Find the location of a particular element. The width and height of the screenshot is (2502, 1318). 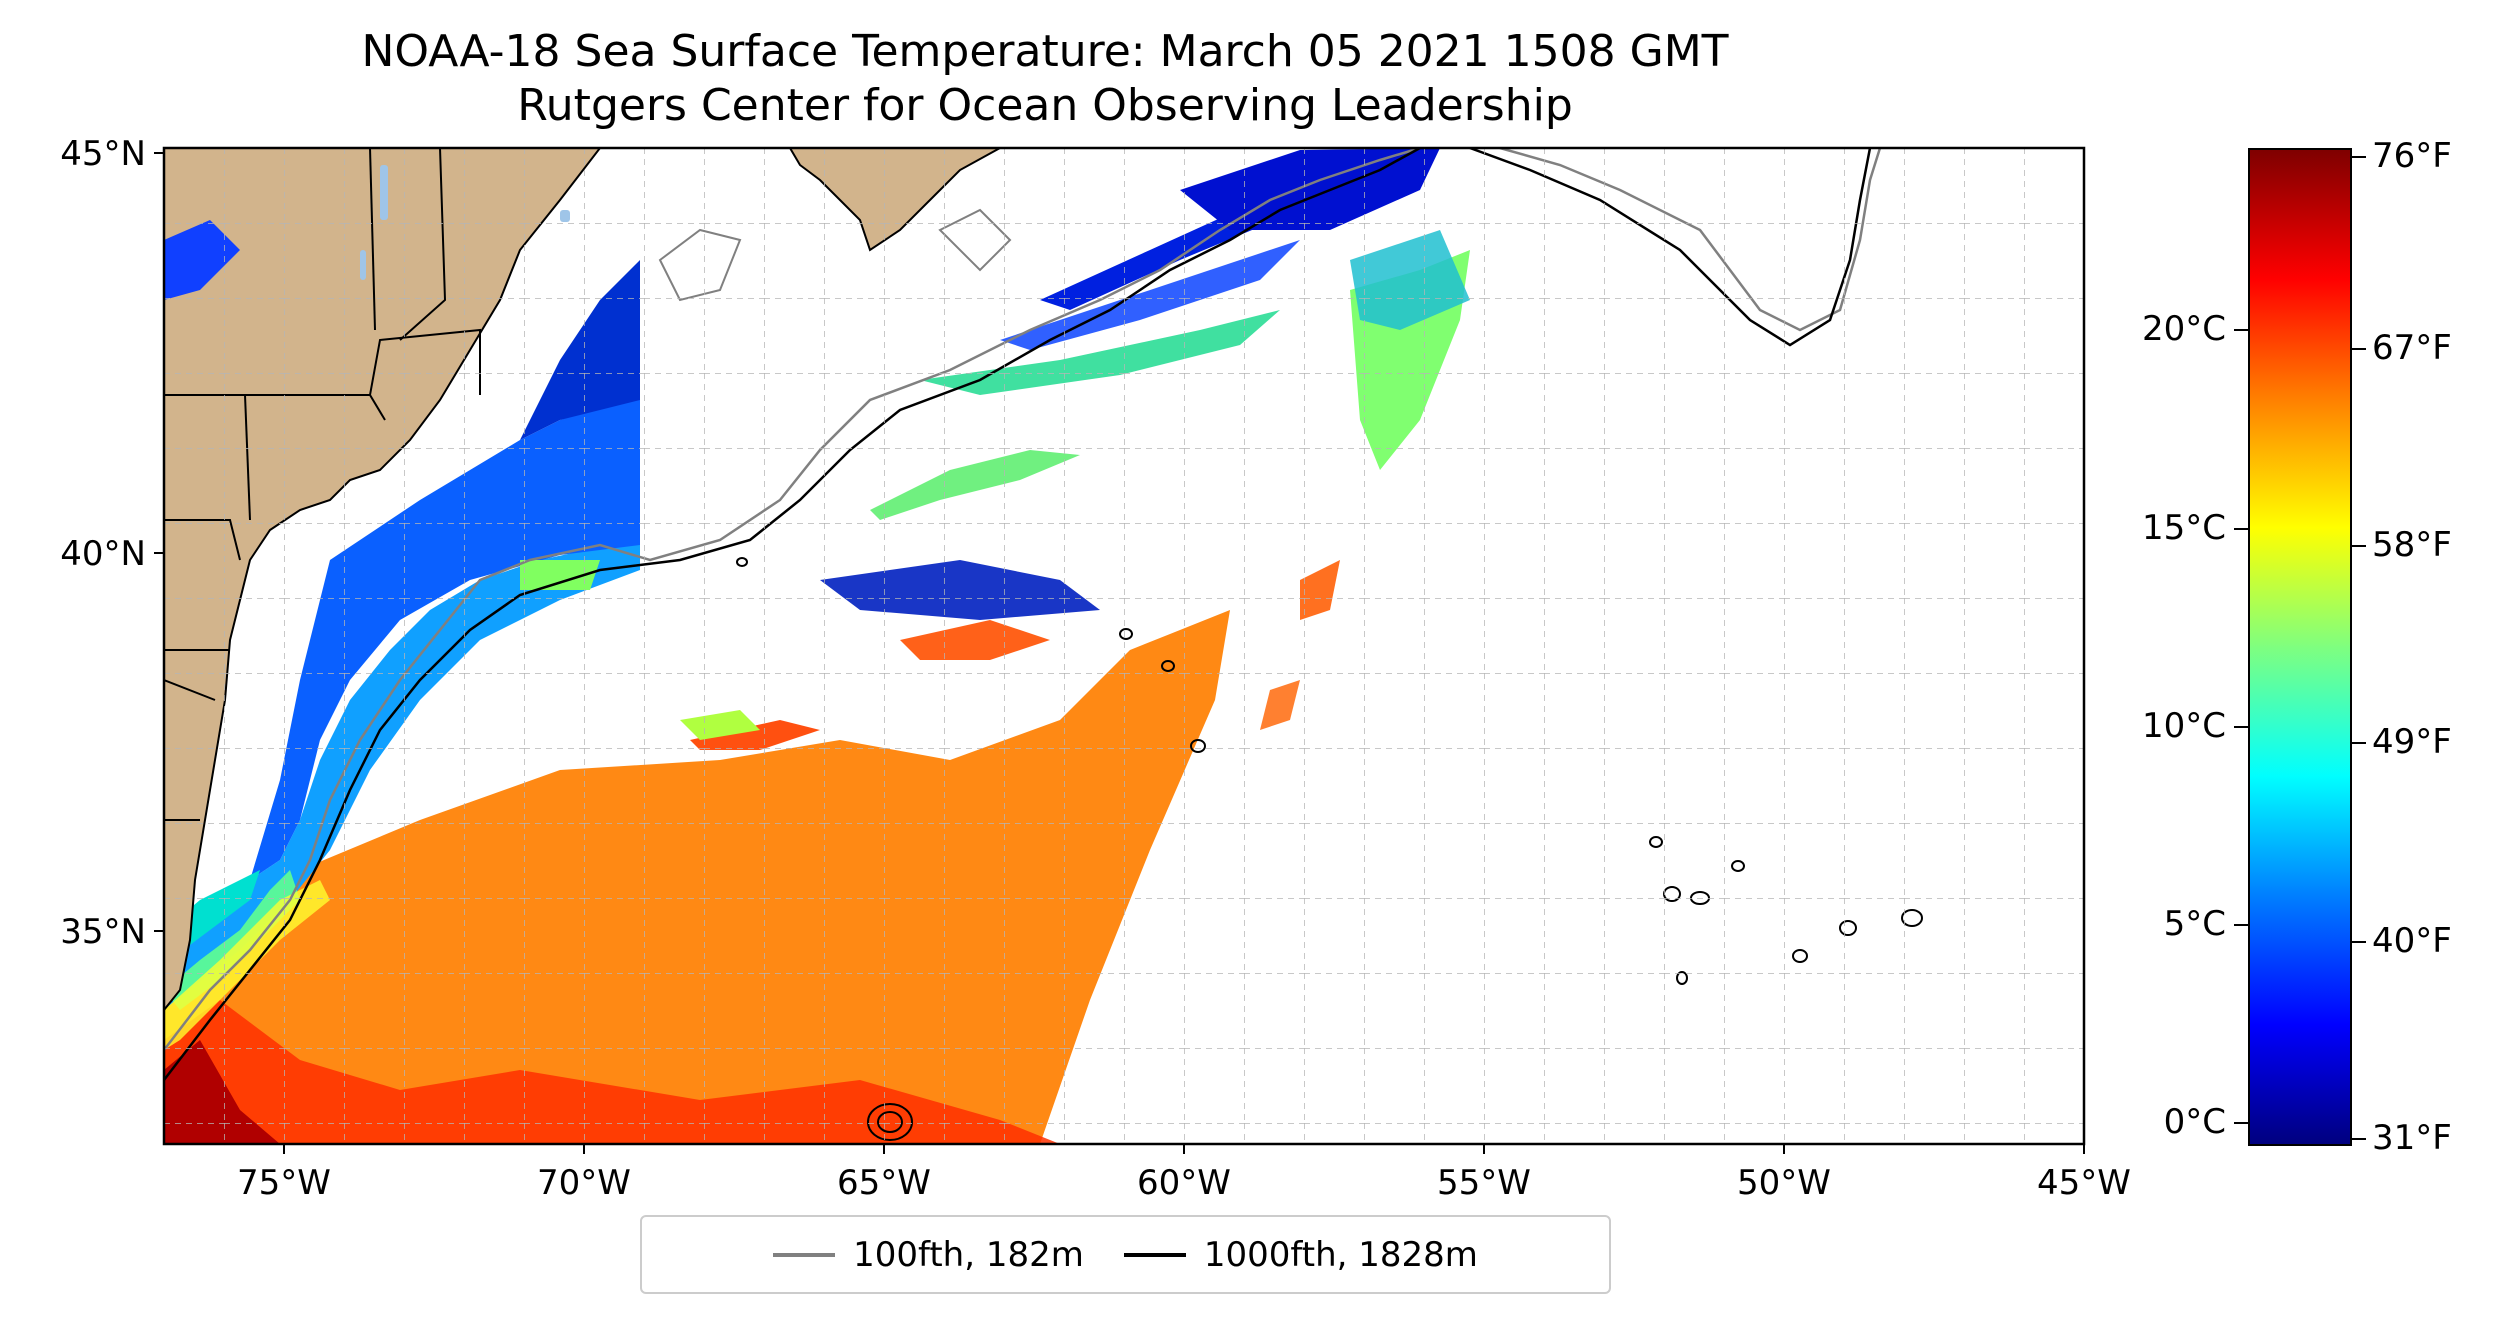

lat-tick-label: 35°N is located at coordinates (103, 932).